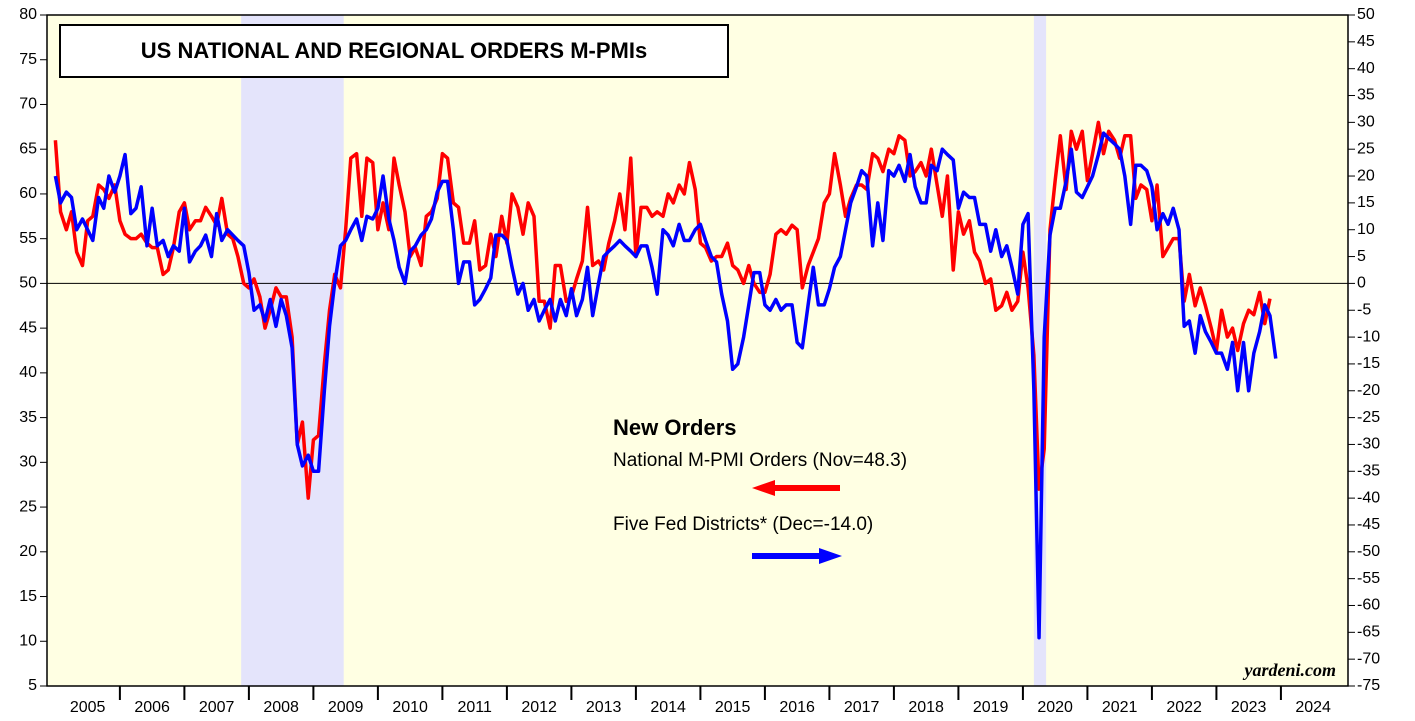 Image resolution: width=1415 pixels, height=721 pixels. What do you see at coordinates (1361, 283) in the screenshot?
I see `y2-tick-label: 0` at bounding box center [1361, 283].